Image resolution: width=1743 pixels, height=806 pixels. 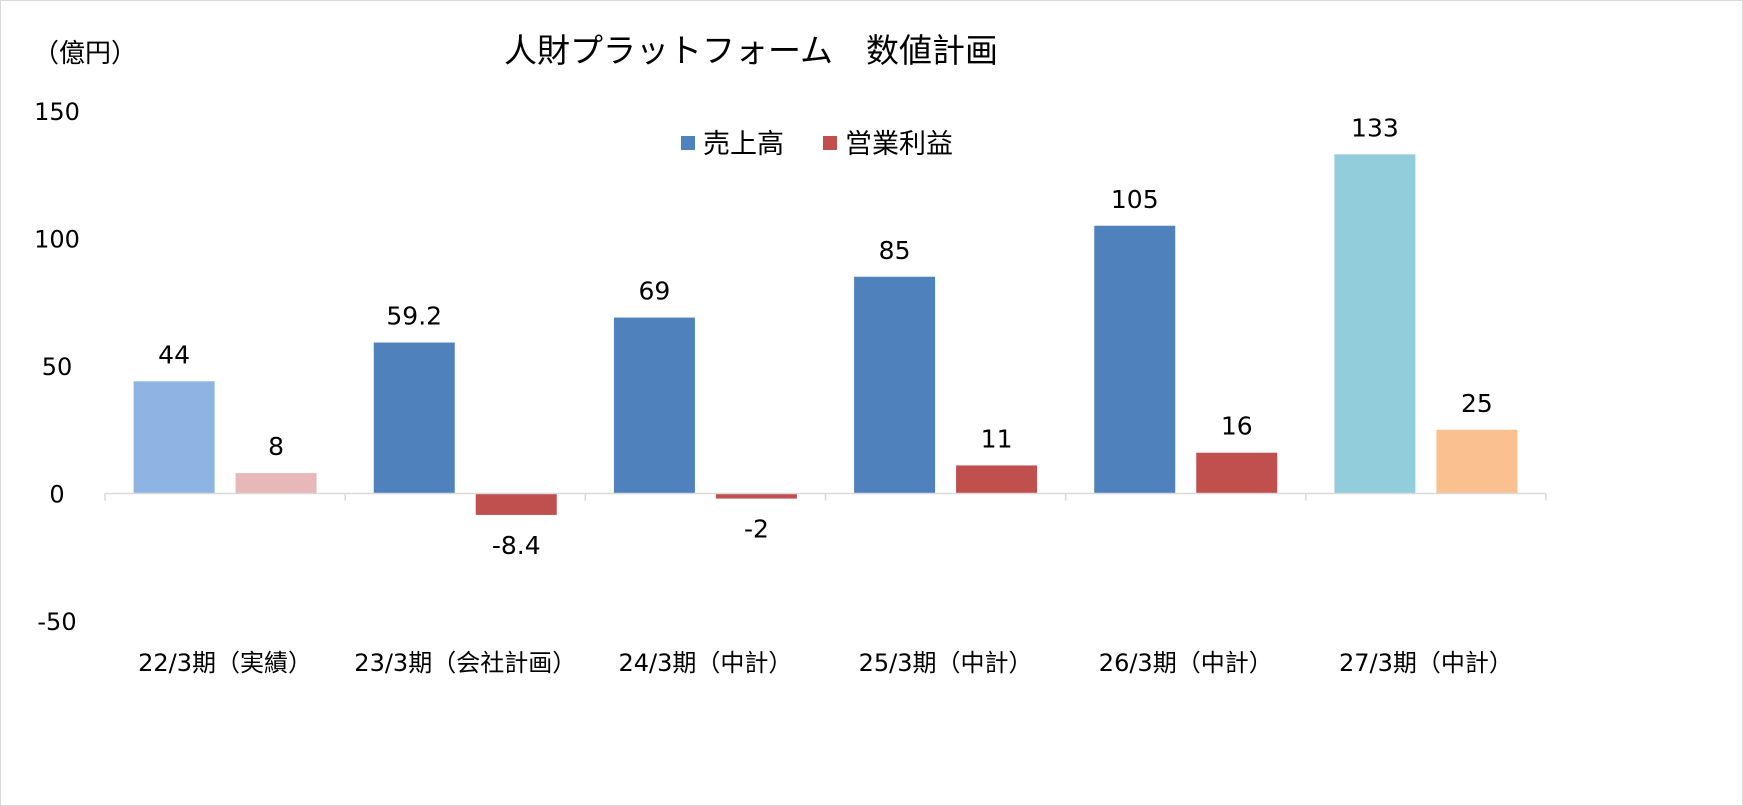 What do you see at coordinates (743, 144) in the screenshot?
I see `legend-label: 売上高` at bounding box center [743, 144].